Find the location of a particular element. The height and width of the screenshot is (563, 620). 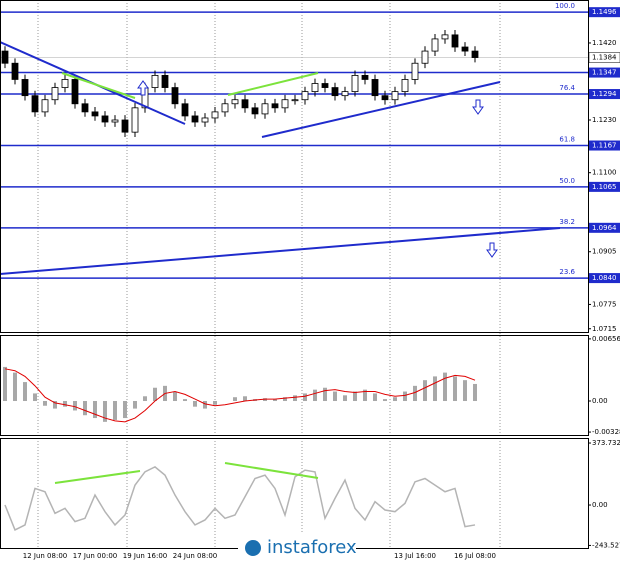

x-tick-label: 19 Jun 16:00 is located at coordinates (145, 556).